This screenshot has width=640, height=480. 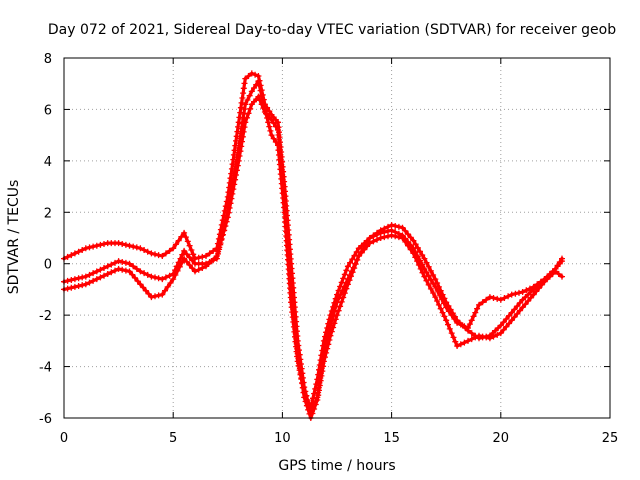 I want to click on x-tick-label: 15, so click(x=391, y=438).